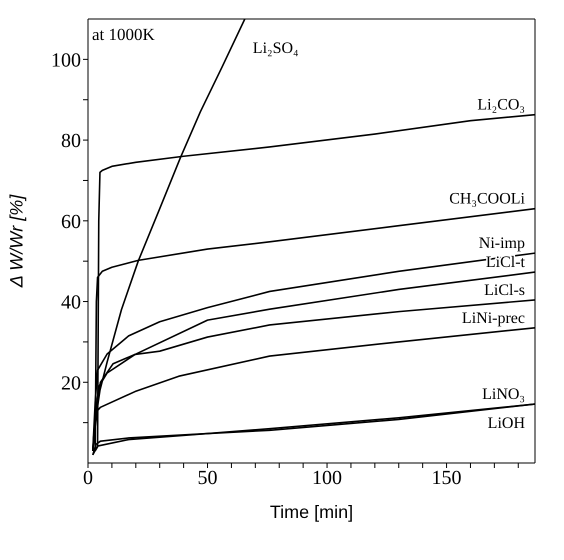  Describe the element at coordinates (276, 48) in the screenshot. I see `series-label: Li₂SO₄` at that location.